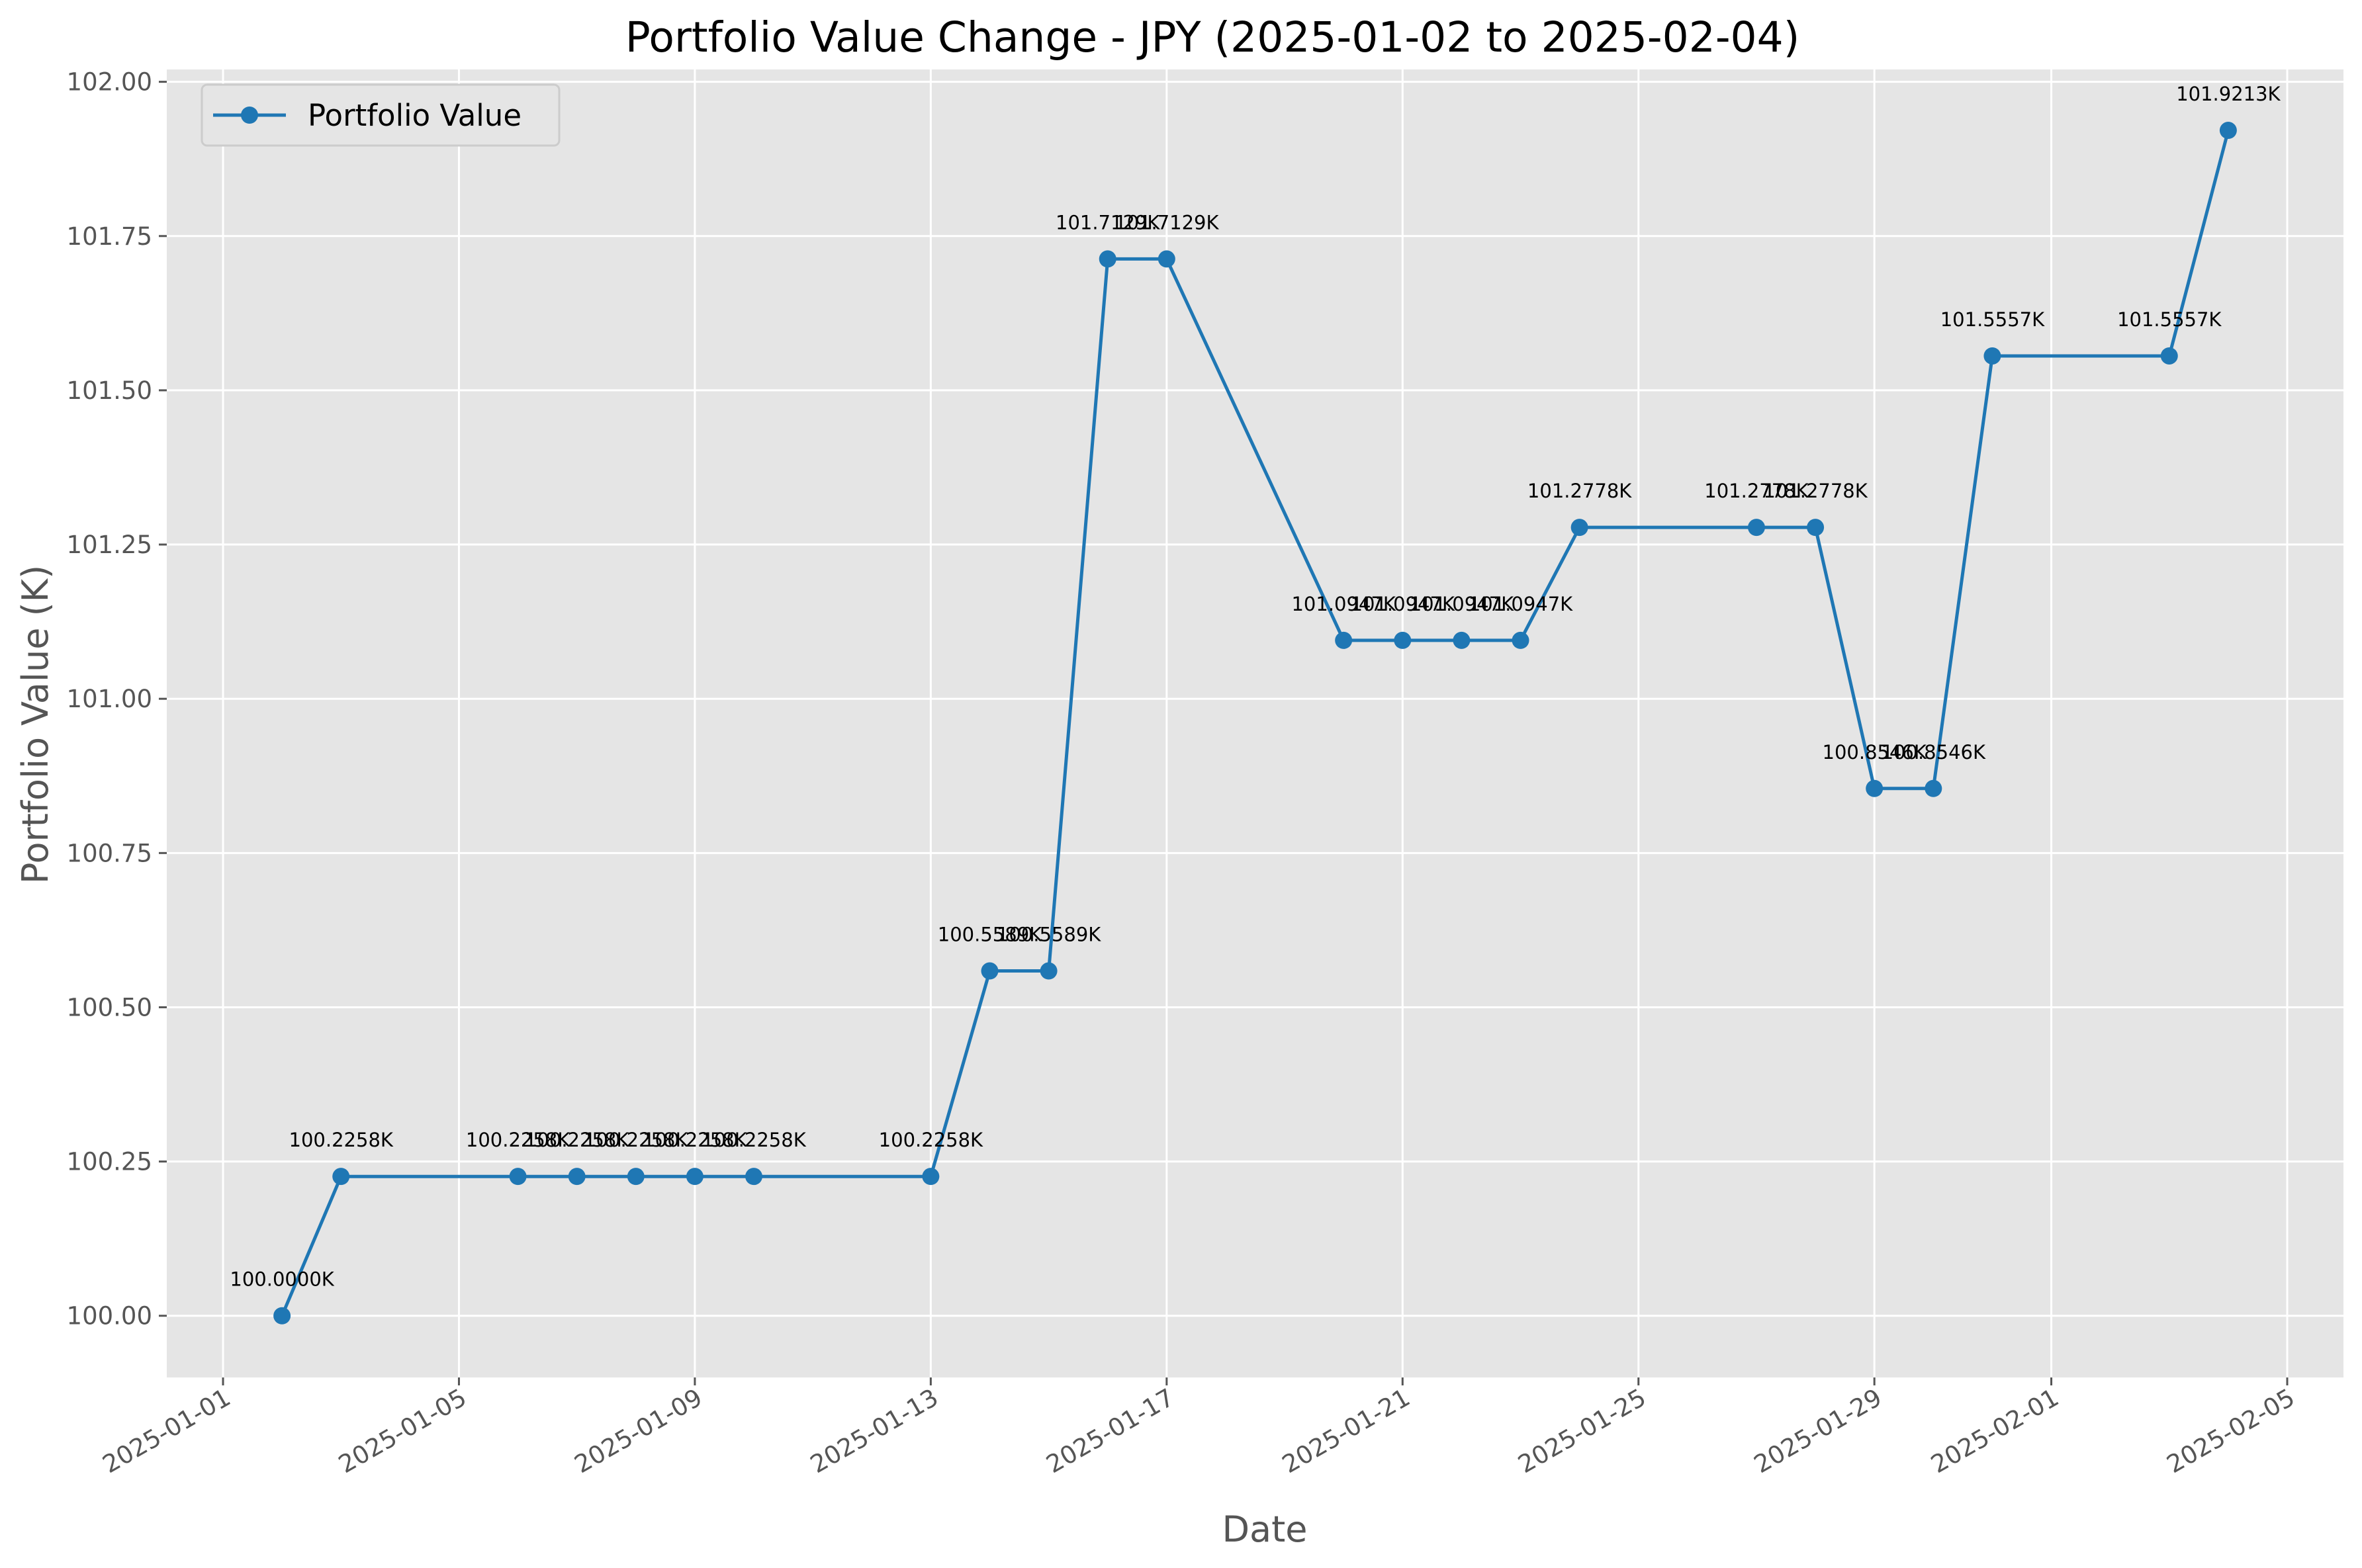 The image size is (2362, 1568). I want to click on y-tick-label: 100.25, so click(109, 1162).